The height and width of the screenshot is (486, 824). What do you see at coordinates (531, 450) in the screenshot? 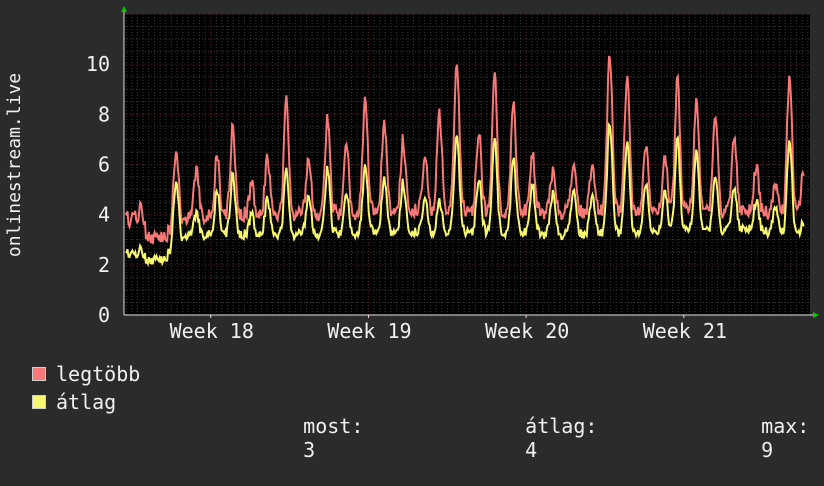
I see `stat-avg-value: 4` at bounding box center [531, 450].